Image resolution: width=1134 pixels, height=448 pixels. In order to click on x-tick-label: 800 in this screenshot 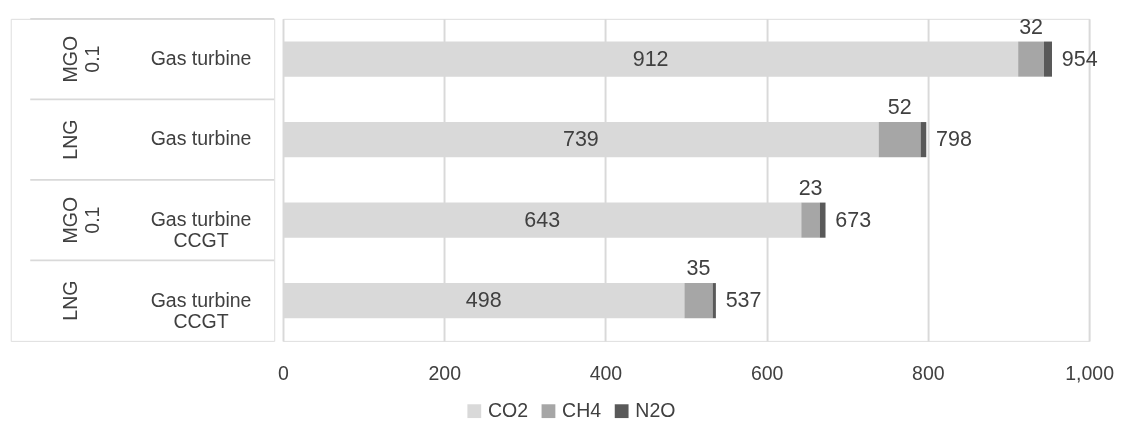, I will do `click(928, 373)`.